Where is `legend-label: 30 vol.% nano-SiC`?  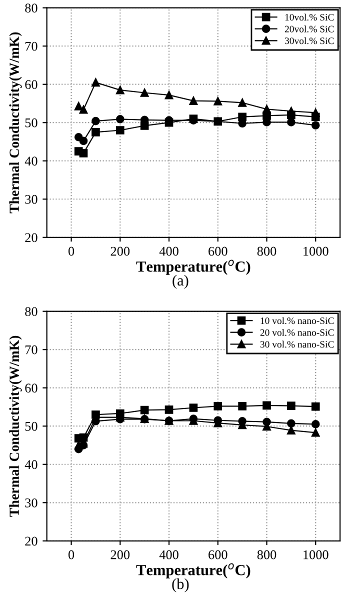
legend-label: 30 vol.% nano-SiC is located at coordinates (297, 344).